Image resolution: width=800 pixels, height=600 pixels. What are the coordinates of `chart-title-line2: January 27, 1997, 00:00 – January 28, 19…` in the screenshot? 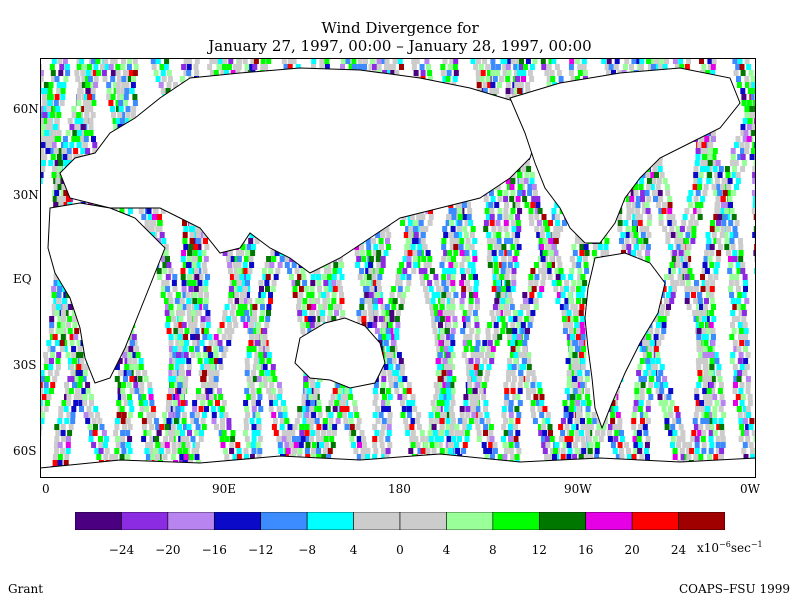 It's located at (400, 46).